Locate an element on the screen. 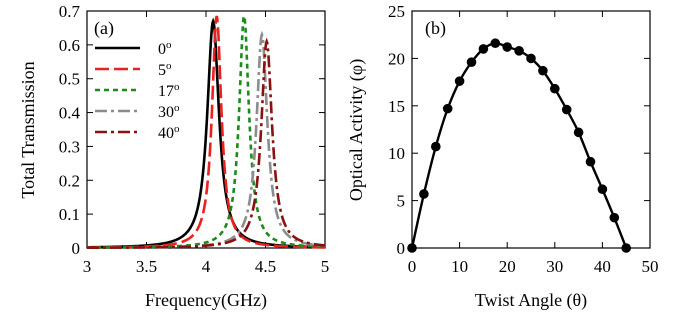  y-tick-label-a: 0.4 is located at coordinates (70, 113).